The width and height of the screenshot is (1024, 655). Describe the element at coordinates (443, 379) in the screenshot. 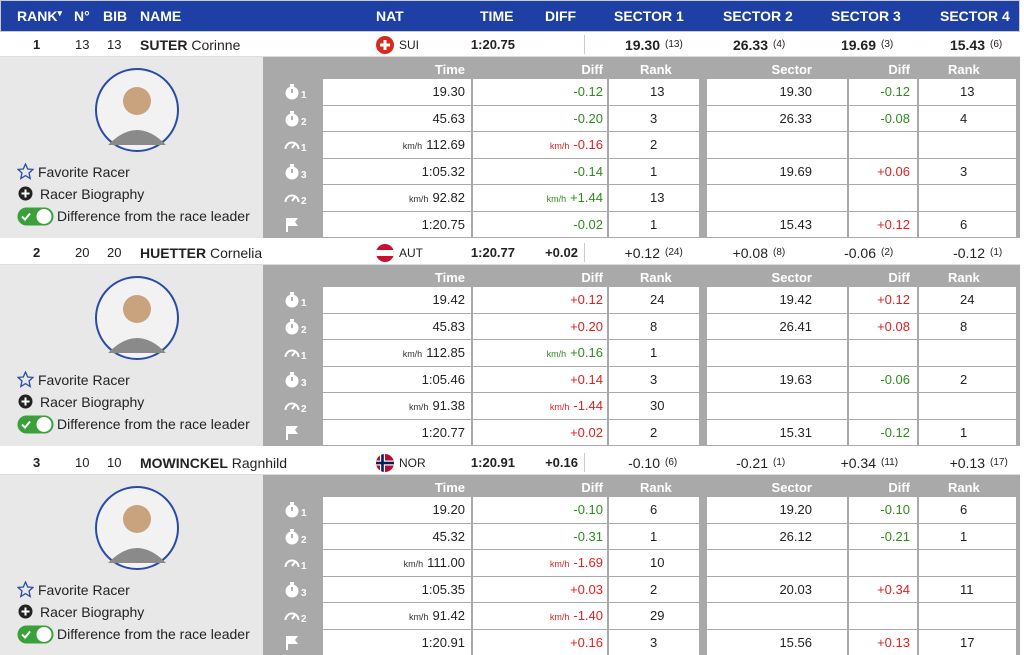

I see `split-time: 1:05.46` at that location.